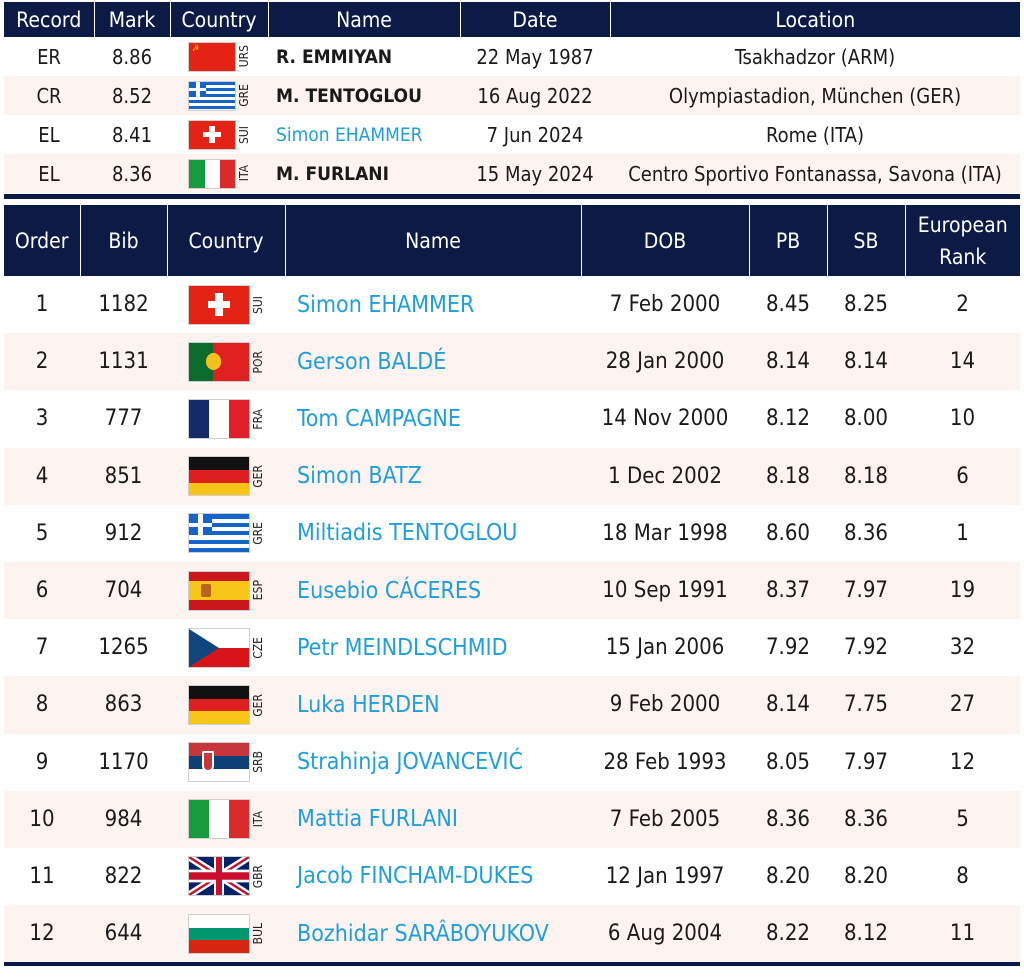 Image resolution: width=1024 pixels, height=977 pixels. Describe the element at coordinates (866, 934) in the screenshot. I see `athlete-sb: 8.12` at that location.